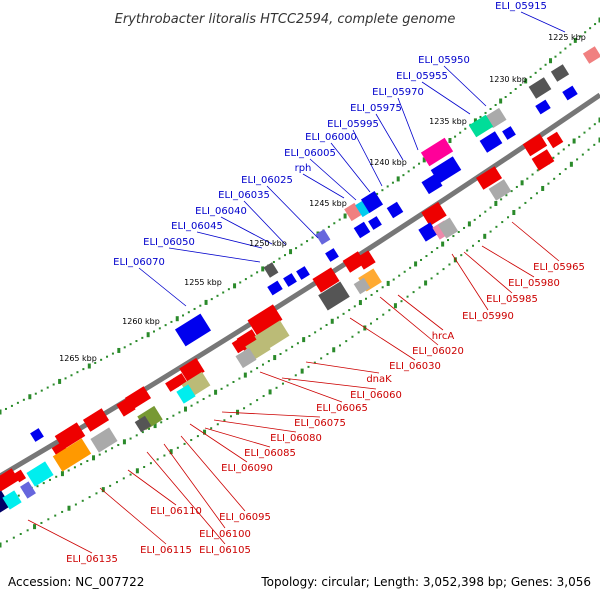 The width and height of the screenshot is (600, 600). Describe the element at coordinates (422, 76) in the screenshot. I see `gene-label-eli-05955: ELI_05955` at that location.